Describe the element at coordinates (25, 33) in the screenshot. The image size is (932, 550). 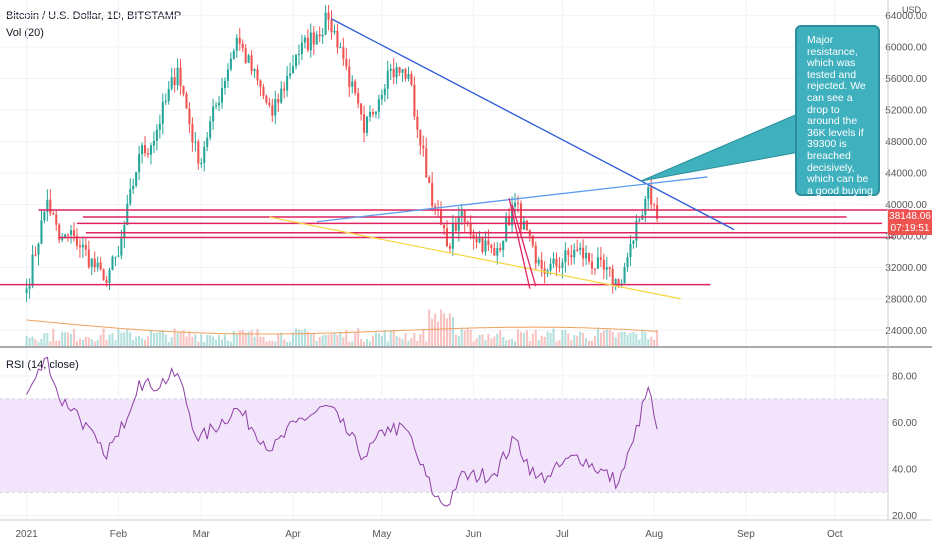
I see `volume-indicator-label: Vol (20)` at that location.